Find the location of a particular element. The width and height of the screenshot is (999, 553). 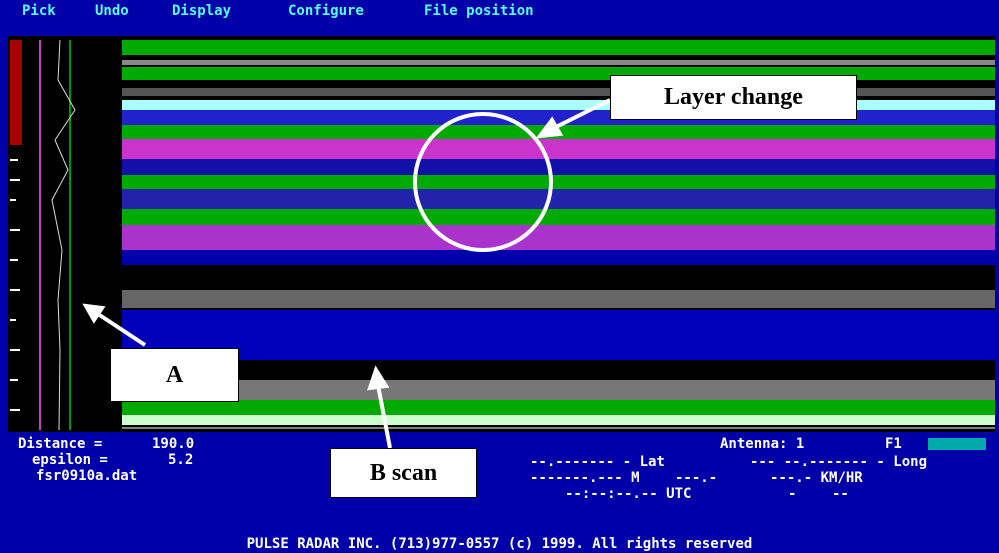

dash: - is located at coordinates (792, 494).